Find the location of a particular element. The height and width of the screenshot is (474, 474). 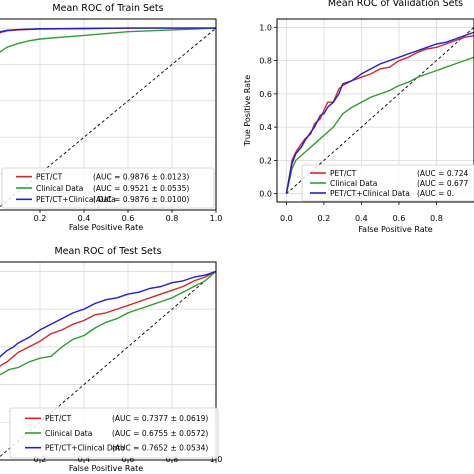

x-tick-label: 0.0 is located at coordinates (286, 218).